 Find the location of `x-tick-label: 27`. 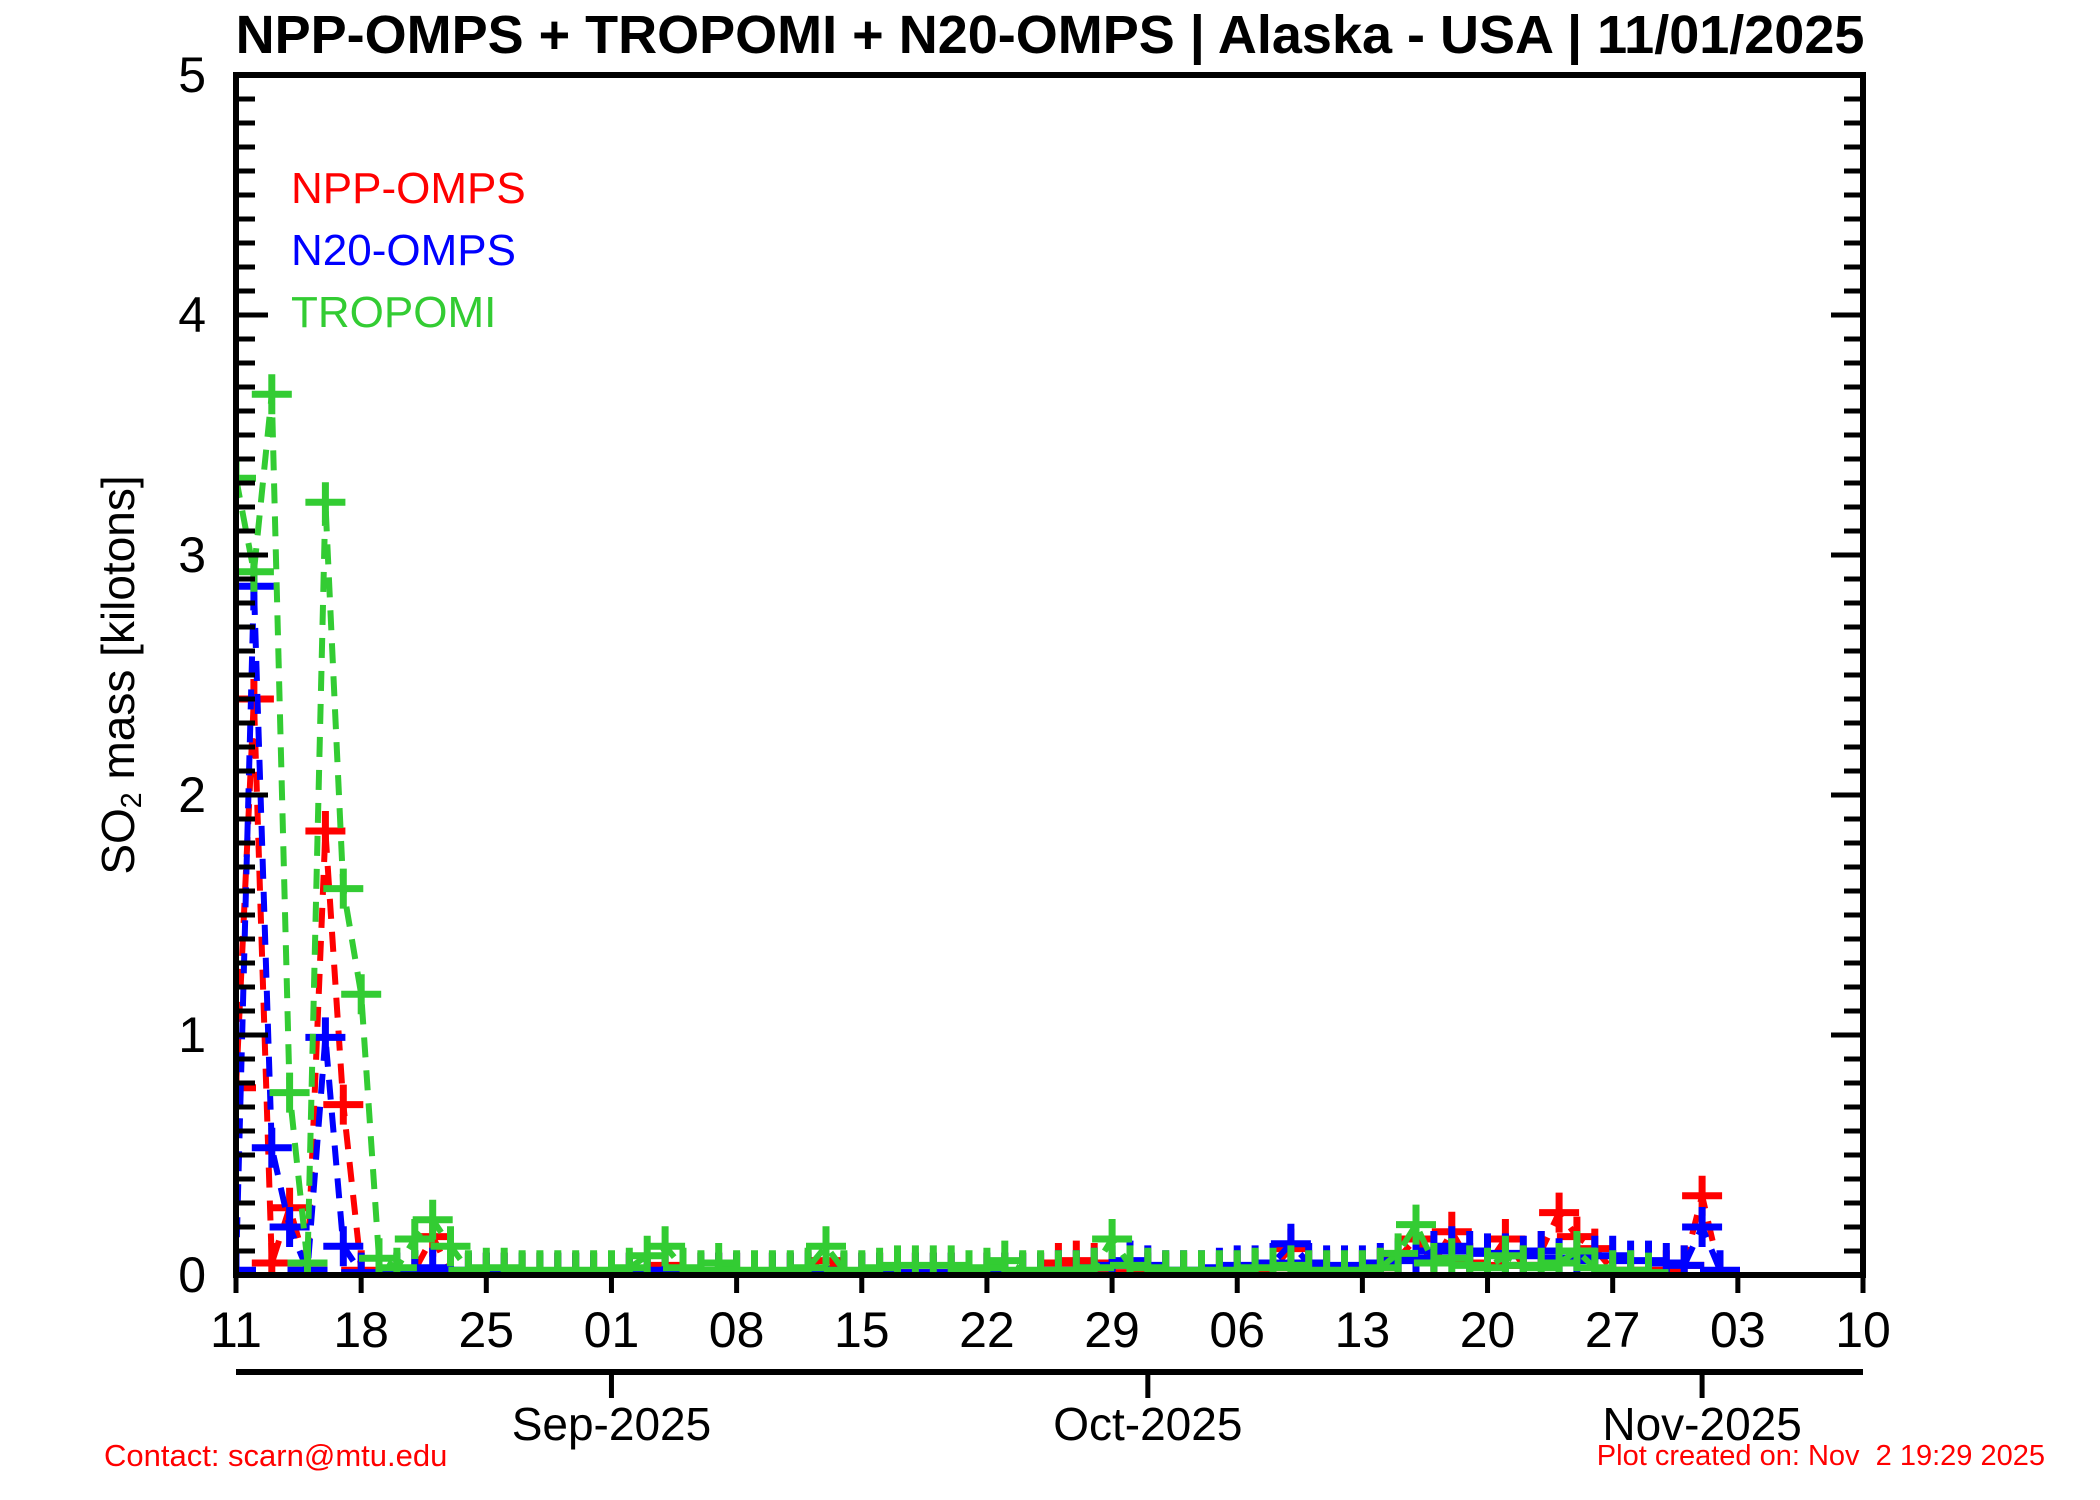

x-tick-label: 27 is located at coordinates (1613, 1330).